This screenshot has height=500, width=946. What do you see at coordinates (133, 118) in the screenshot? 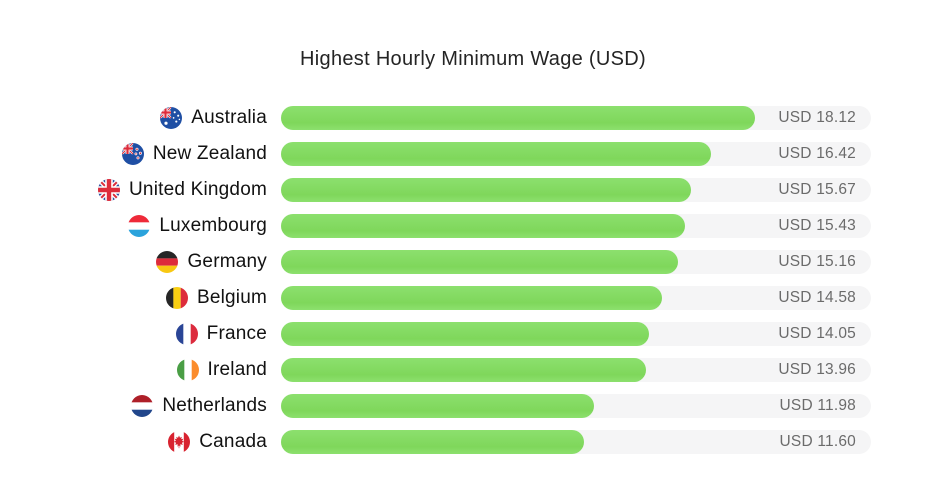
I see `row-label-cell: Australia` at bounding box center [133, 118].